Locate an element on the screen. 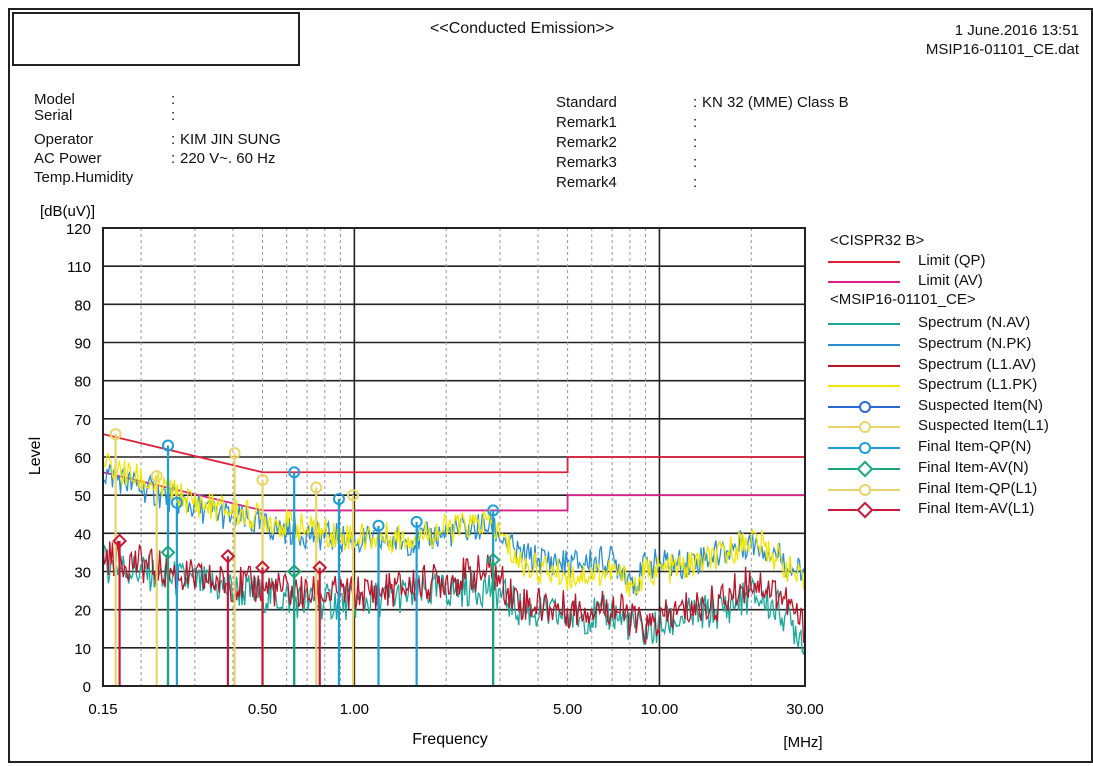 Image resolution: width=1093 pixels, height=766 pixels. y-tick-label: 120 is located at coordinates (78, 229).